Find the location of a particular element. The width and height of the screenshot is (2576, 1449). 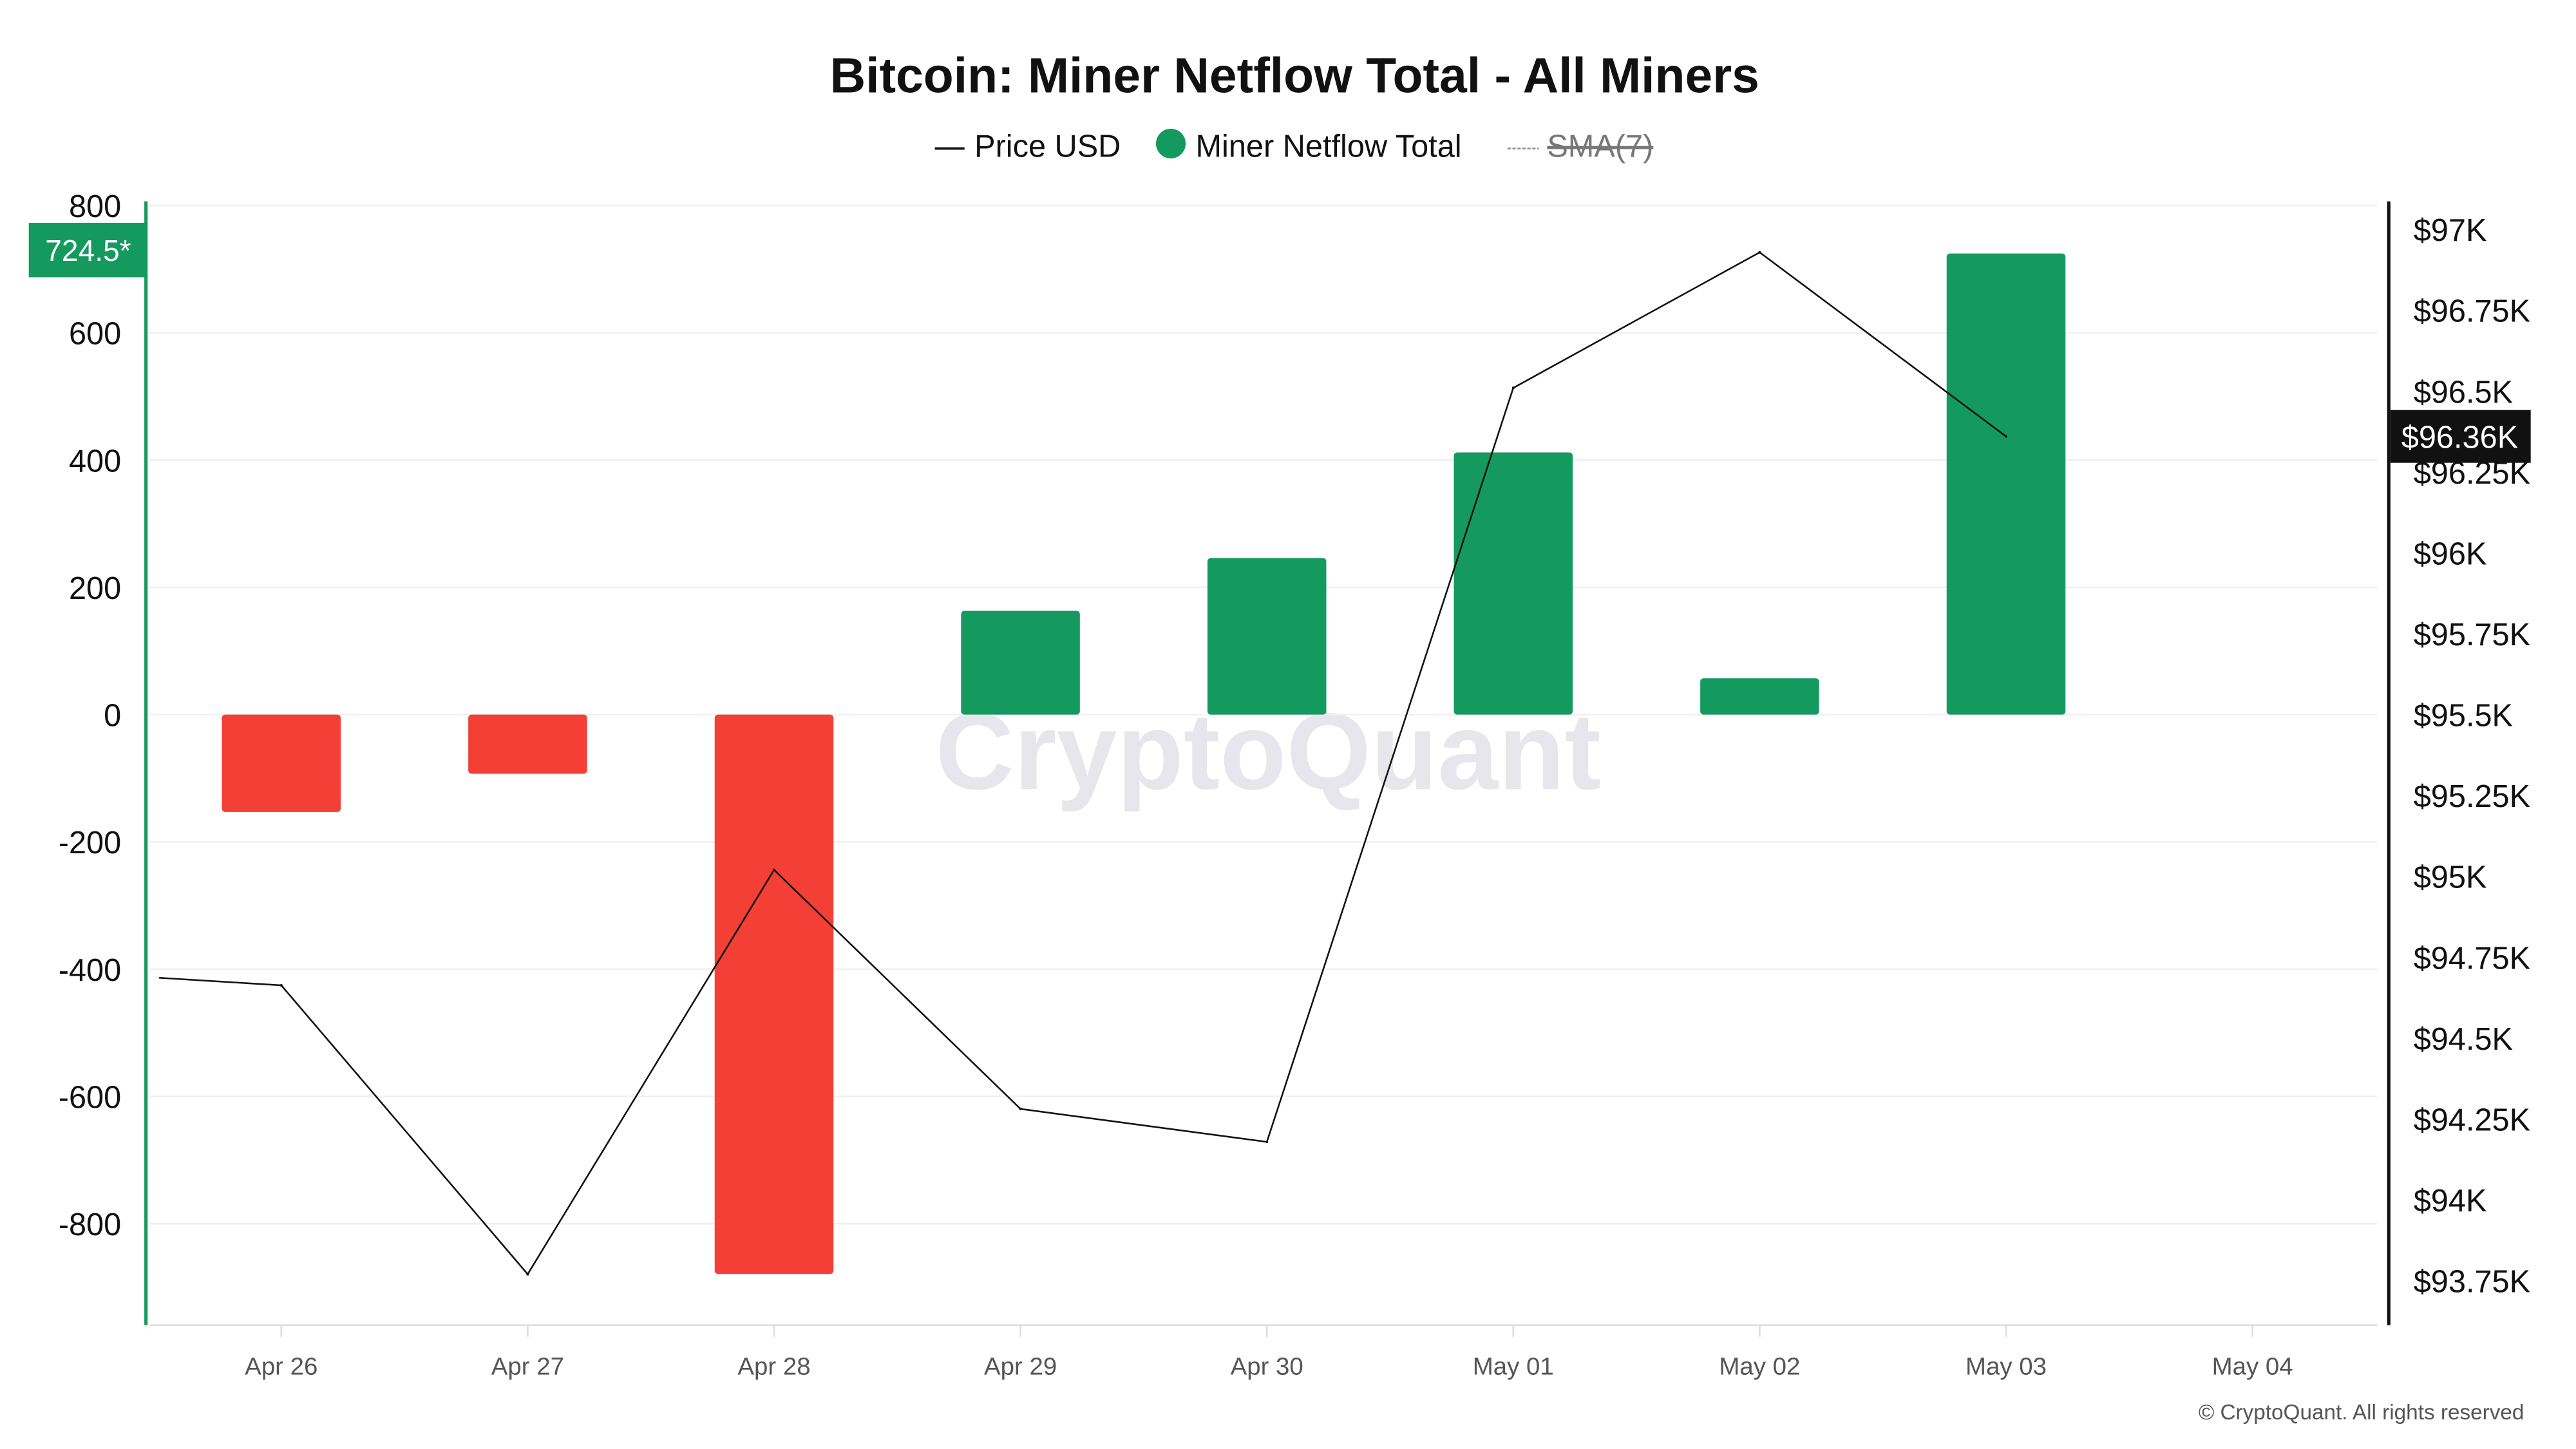

legend-label-sma: SMA(7) is located at coordinates (1600, 147).